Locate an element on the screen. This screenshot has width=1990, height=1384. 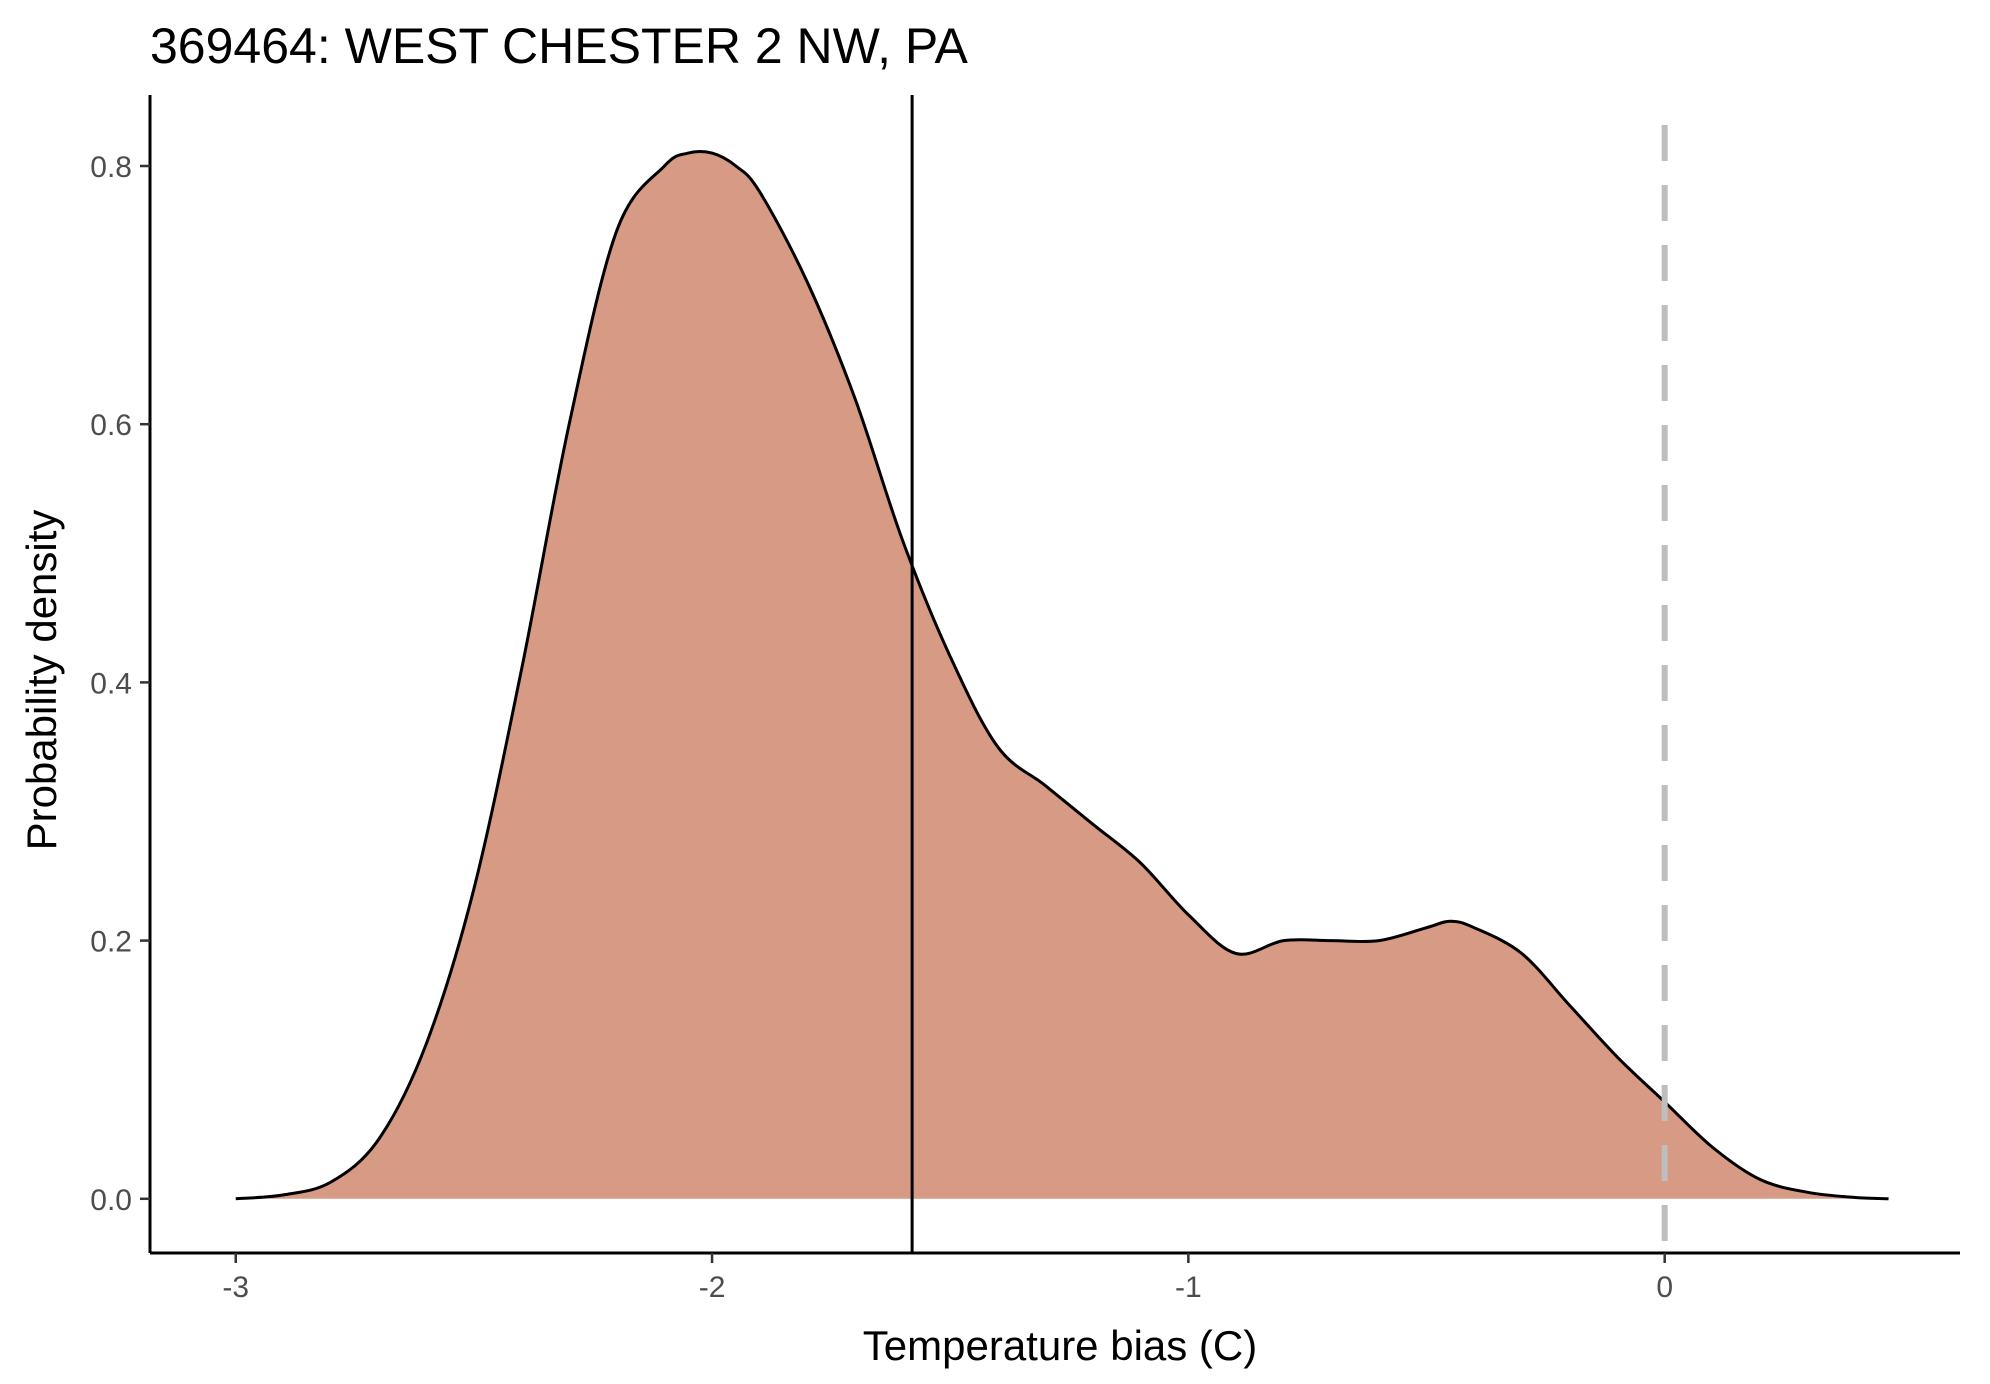
y-tick-label: 0.4 is located at coordinates (111, 683).